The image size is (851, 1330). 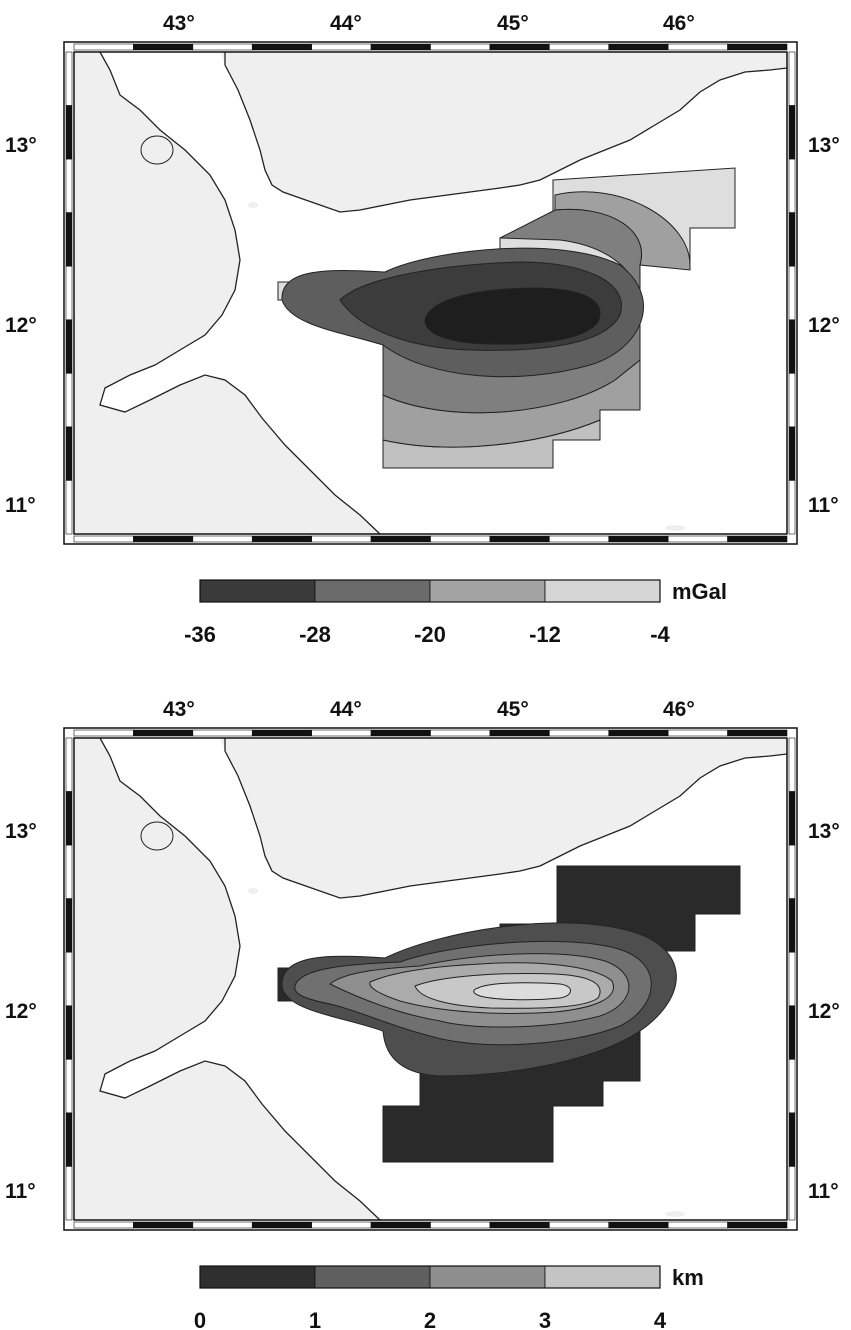 What do you see at coordinates (824, 325) in the screenshot?
I see `lat-label-12-right: 12°` at bounding box center [824, 325].